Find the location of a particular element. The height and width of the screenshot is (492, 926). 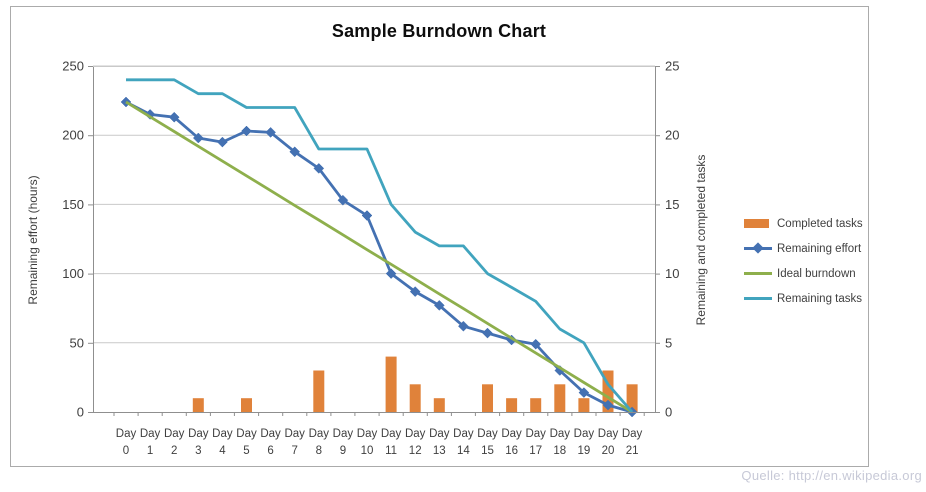

x-label-day-9: Day 9 is located at coordinates (343, 442).